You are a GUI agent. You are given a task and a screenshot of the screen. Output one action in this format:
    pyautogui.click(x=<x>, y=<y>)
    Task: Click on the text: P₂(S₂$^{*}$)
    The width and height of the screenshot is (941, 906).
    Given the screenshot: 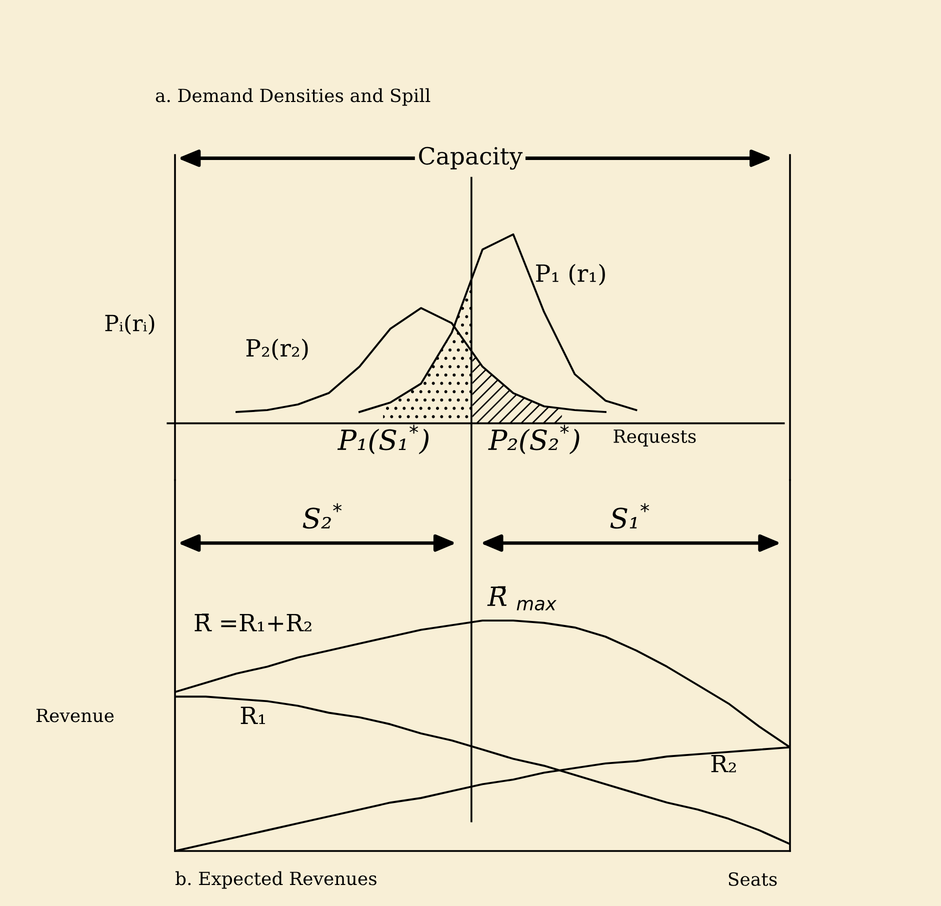 What is the action you would take?
    pyautogui.click(x=534, y=439)
    